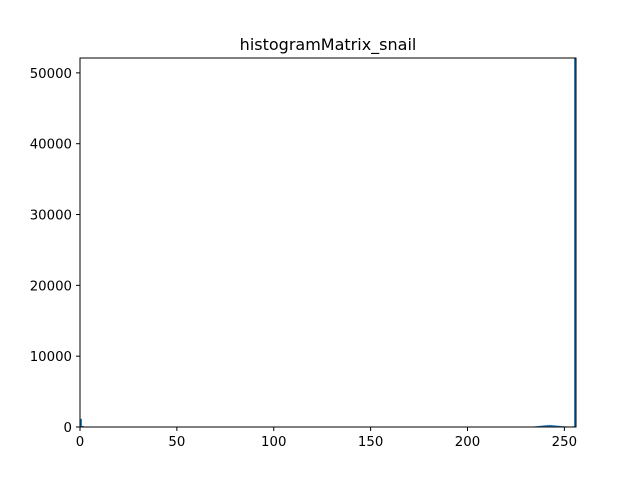 This screenshot has height=480, width=640. What do you see at coordinates (328, 45) in the screenshot?
I see `chart-title: histogramMatrix_snail` at bounding box center [328, 45].